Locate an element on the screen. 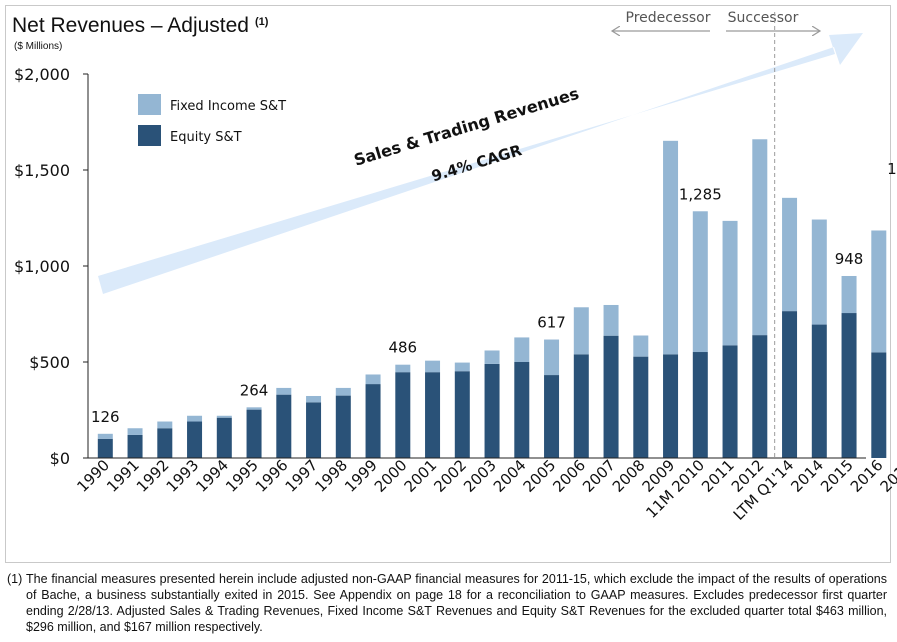  bar-equity-11m-2010 is located at coordinates (700, 405).